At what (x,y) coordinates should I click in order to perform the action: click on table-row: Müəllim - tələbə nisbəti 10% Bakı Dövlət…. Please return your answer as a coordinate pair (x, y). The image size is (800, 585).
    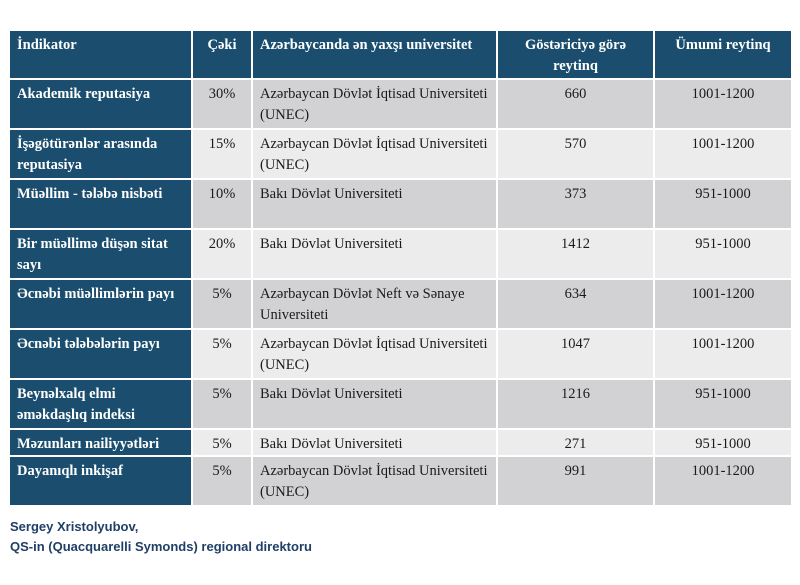
    Looking at the image, I should click on (400, 204).